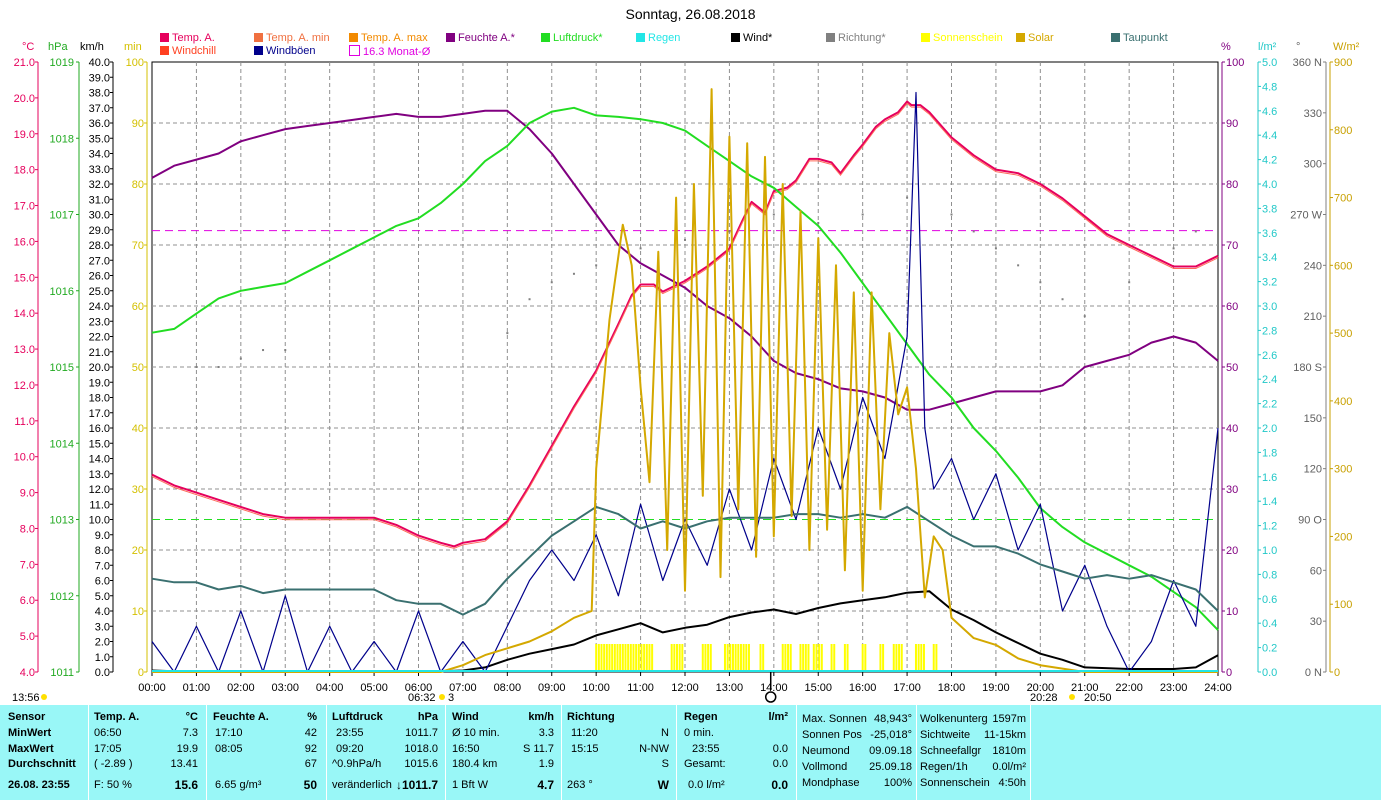 The image size is (1381, 800). What do you see at coordinates (1009, 751) in the screenshot?
I see `snowline-value: 1810m` at bounding box center [1009, 751].